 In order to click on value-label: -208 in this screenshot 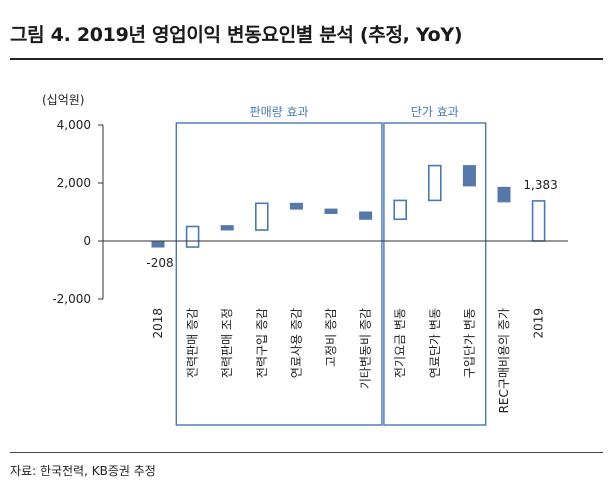, I will do `click(159, 263)`.